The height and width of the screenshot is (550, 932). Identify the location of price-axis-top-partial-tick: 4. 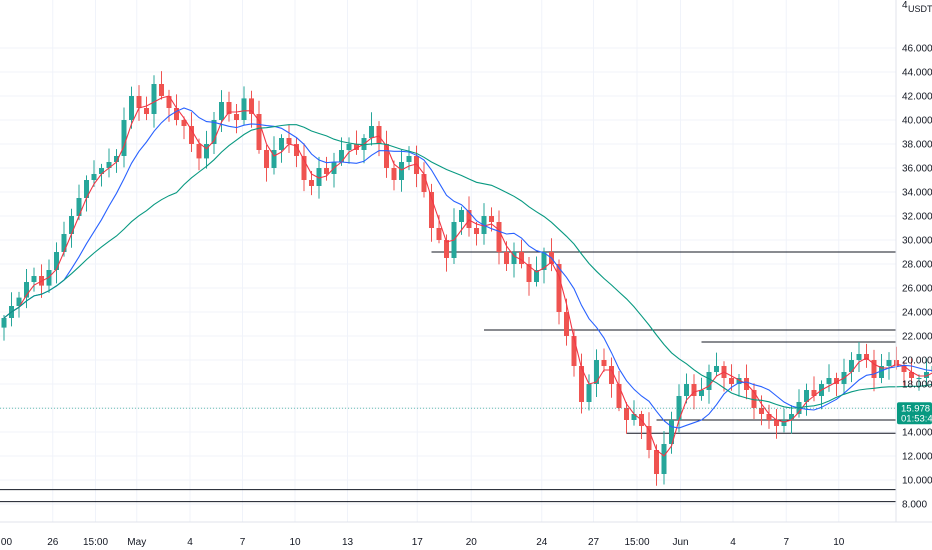
(905, 5).